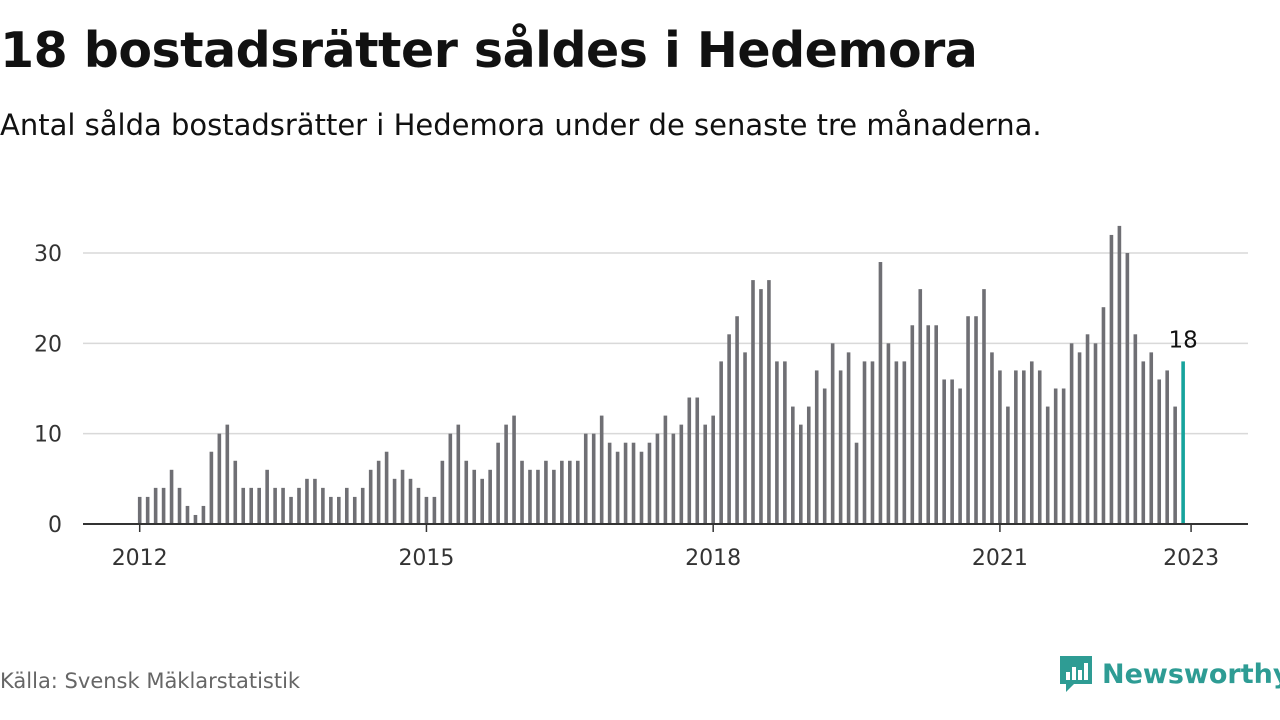 The height and width of the screenshot is (720, 1280). Describe the element at coordinates (426, 558) in the screenshot. I see `x-tick-label: 2015` at that location.